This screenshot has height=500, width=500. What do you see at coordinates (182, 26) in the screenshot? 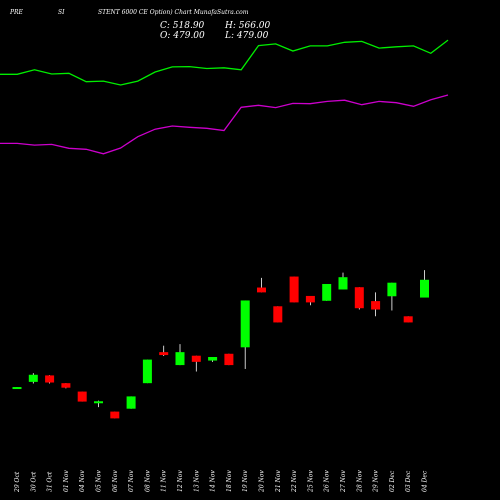
I see `header-close: C: 518.90` at bounding box center [182, 26].